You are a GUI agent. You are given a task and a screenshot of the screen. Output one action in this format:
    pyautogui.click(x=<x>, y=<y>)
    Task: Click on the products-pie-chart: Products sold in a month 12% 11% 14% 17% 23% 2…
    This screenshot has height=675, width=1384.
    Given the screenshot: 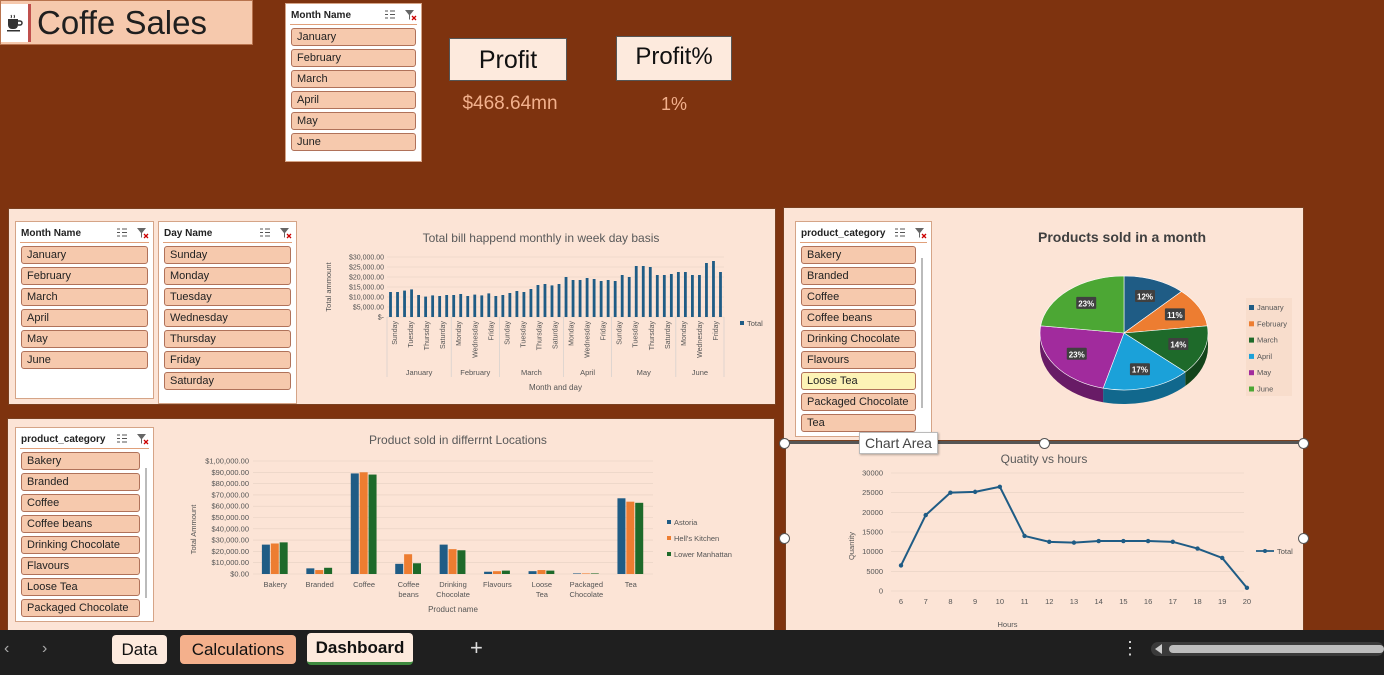 What is the action you would take?
    pyautogui.click(x=1121, y=328)
    